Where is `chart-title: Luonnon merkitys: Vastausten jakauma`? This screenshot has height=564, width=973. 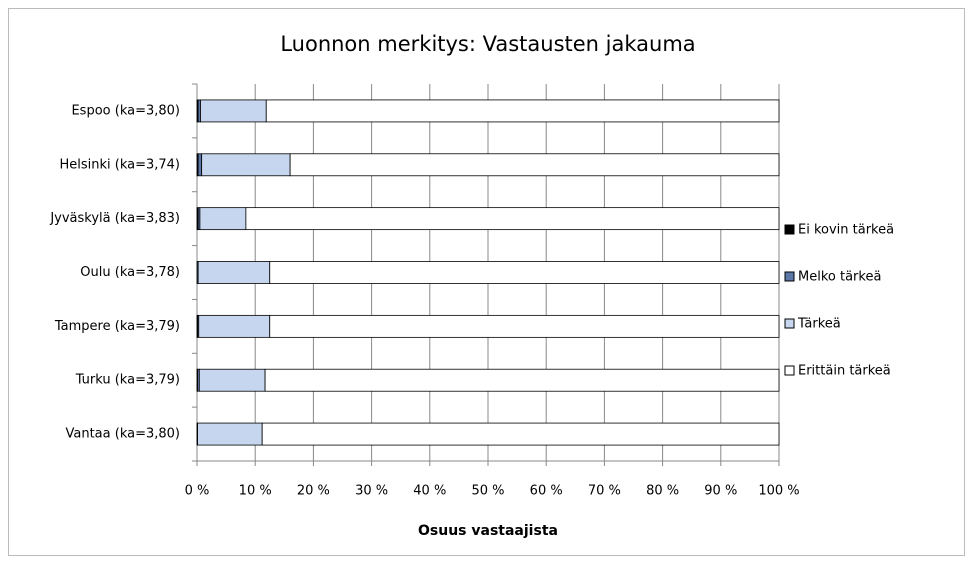
chart-title: Luonnon merkitys: Vastausten jakauma is located at coordinates (487, 44).